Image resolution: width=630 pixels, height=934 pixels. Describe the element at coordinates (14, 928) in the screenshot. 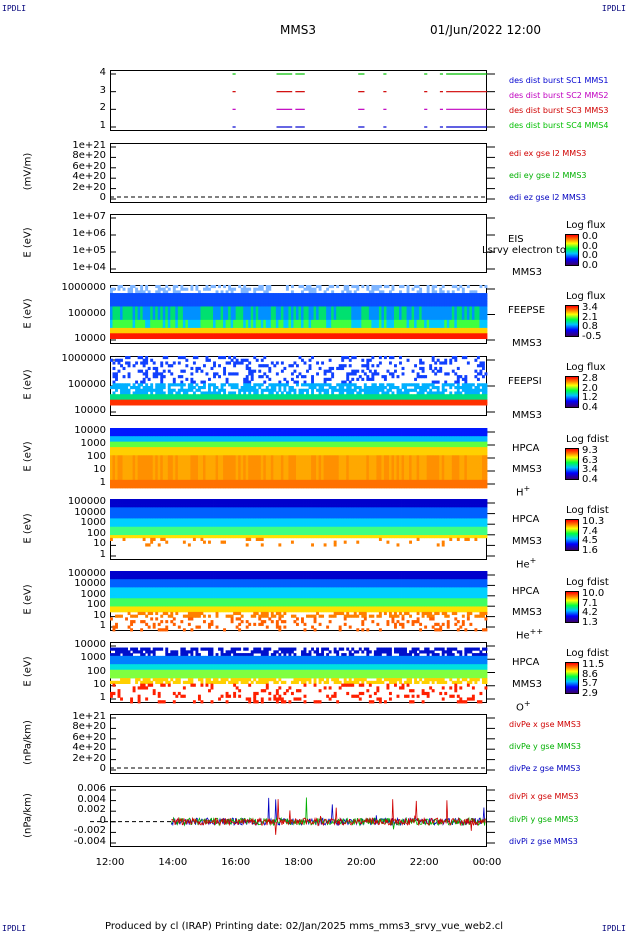

I see `corner-label-bl: IPDLI` at that location.